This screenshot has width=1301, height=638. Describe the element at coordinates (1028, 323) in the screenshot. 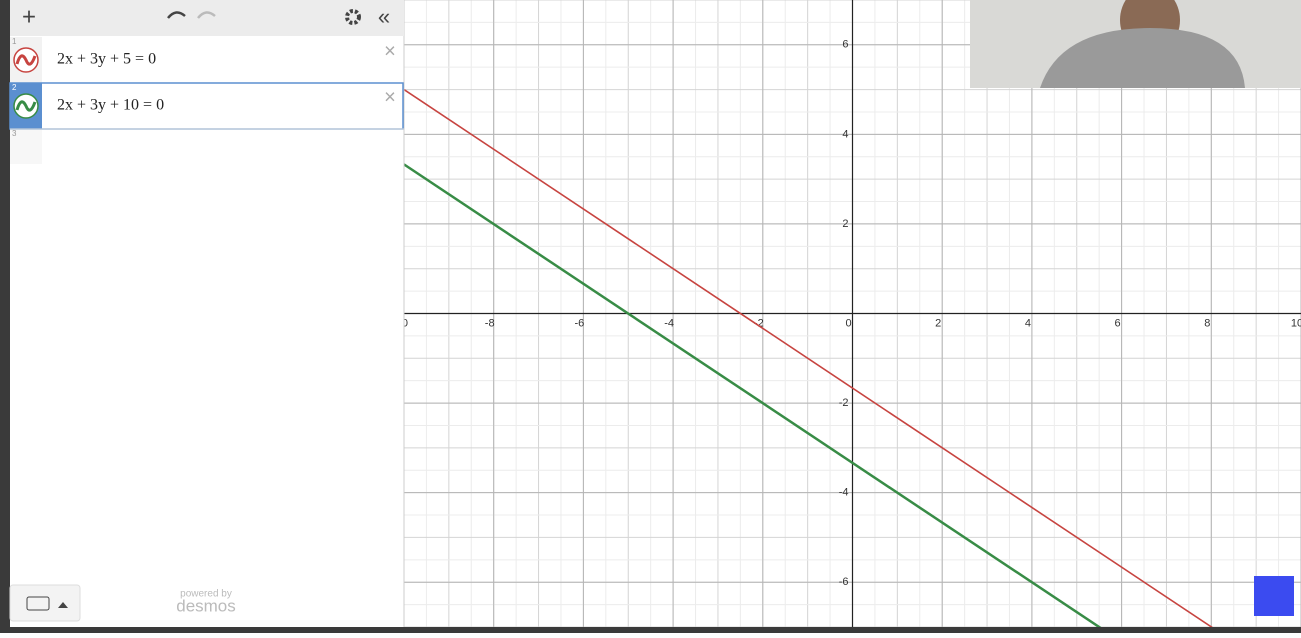

I see `x-tick-label: 4` at that location.